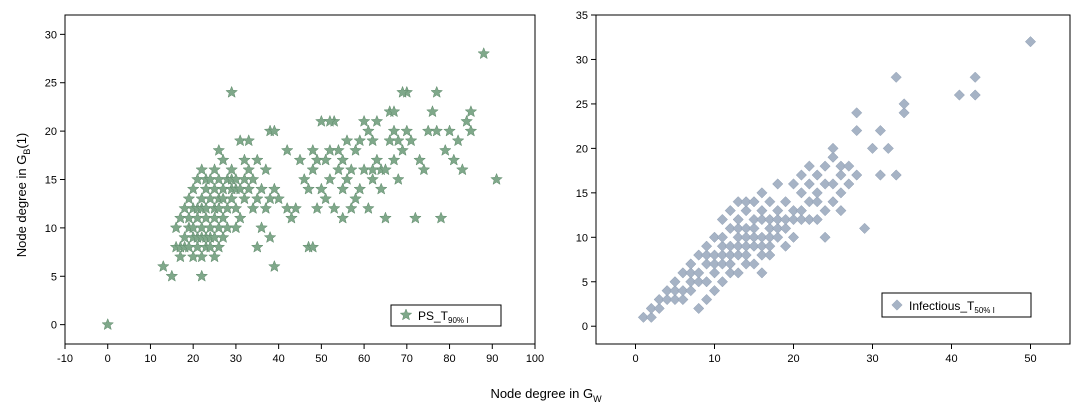  What do you see at coordinates (21, 206) in the screenshot?
I see `y-axis-title-main: Node degree in G` at bounding box center [21, 206].